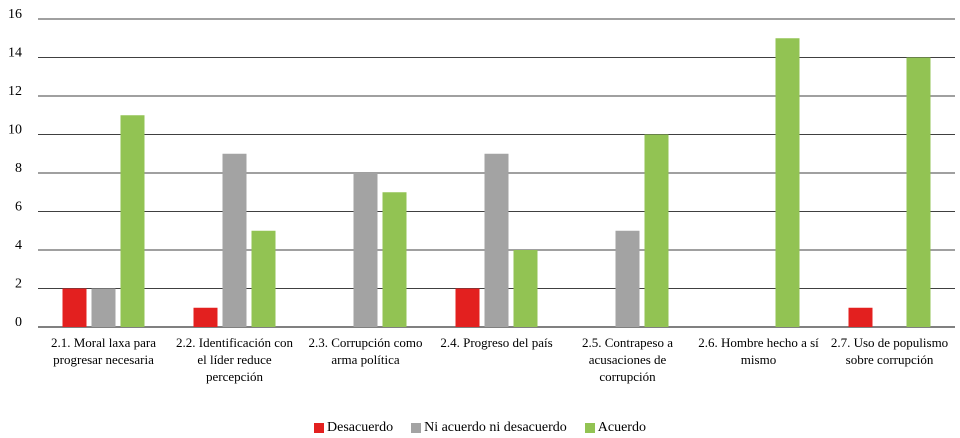 This screenshot has width=960, height=438. I want to click on x-tick-label: 2.4. Progreso del país, so click(496, 342).